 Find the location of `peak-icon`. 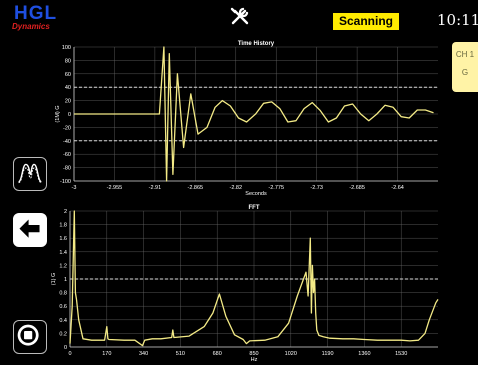

peak-icon is located at coordinates (30, 173).